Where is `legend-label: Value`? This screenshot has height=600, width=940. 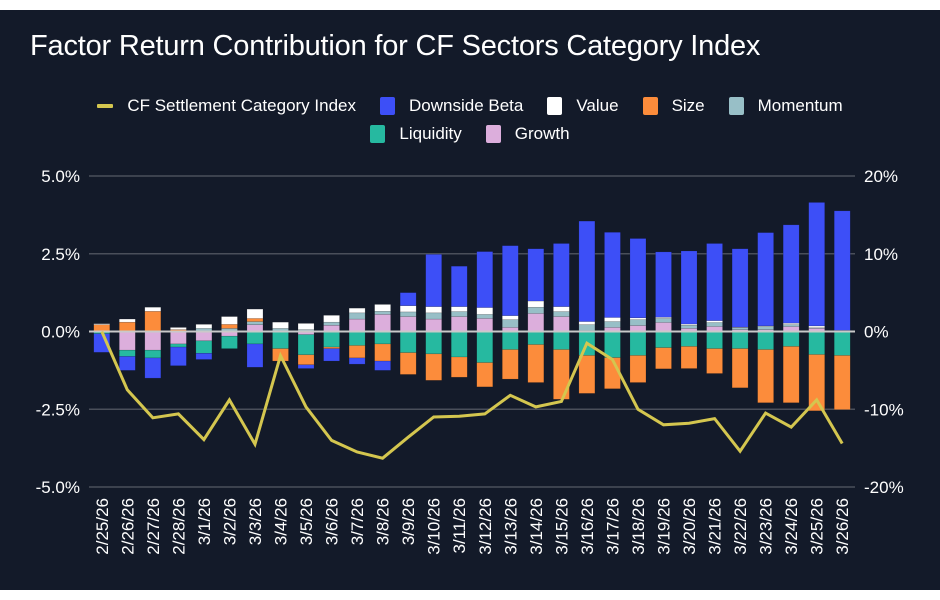
legend-label: Value is located at coordinates (597, 105).